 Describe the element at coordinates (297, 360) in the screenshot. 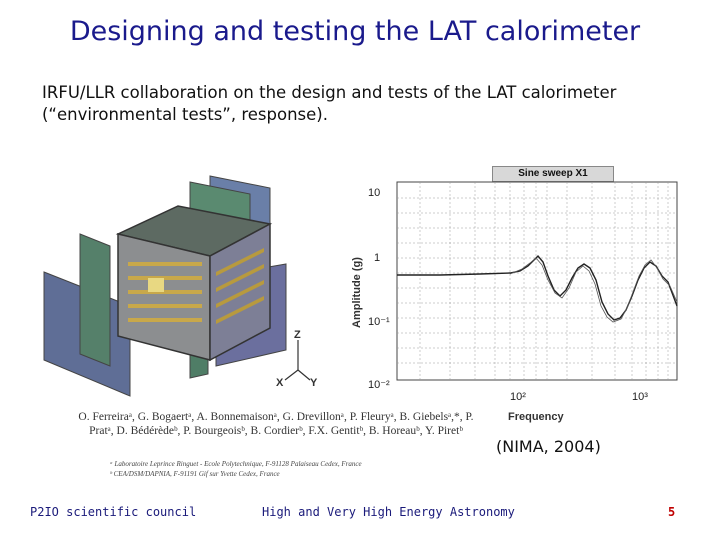

I see `axes-triad` at that location.